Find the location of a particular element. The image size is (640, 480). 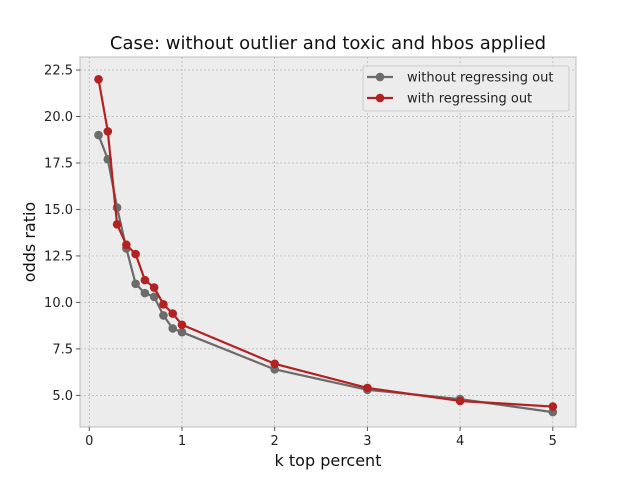

y-tick-label: 17.5 is located at coordinates (58, 163).